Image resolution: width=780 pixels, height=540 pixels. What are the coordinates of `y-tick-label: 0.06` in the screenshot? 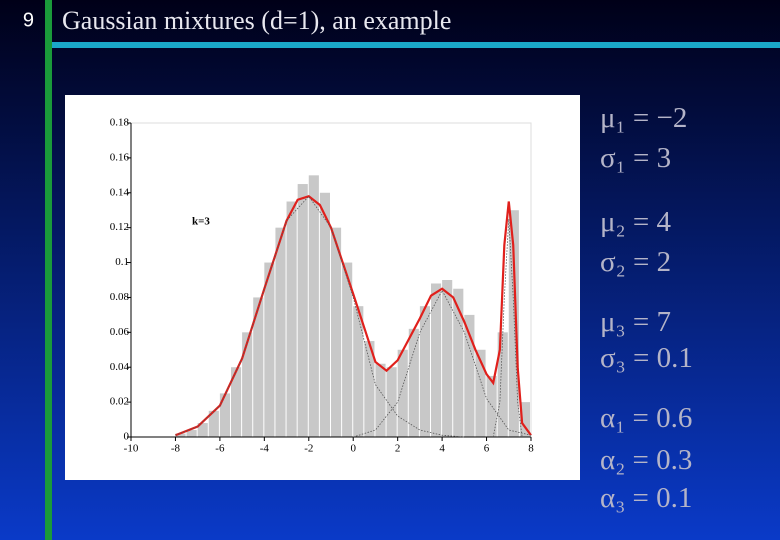 It's located at (120, 332).